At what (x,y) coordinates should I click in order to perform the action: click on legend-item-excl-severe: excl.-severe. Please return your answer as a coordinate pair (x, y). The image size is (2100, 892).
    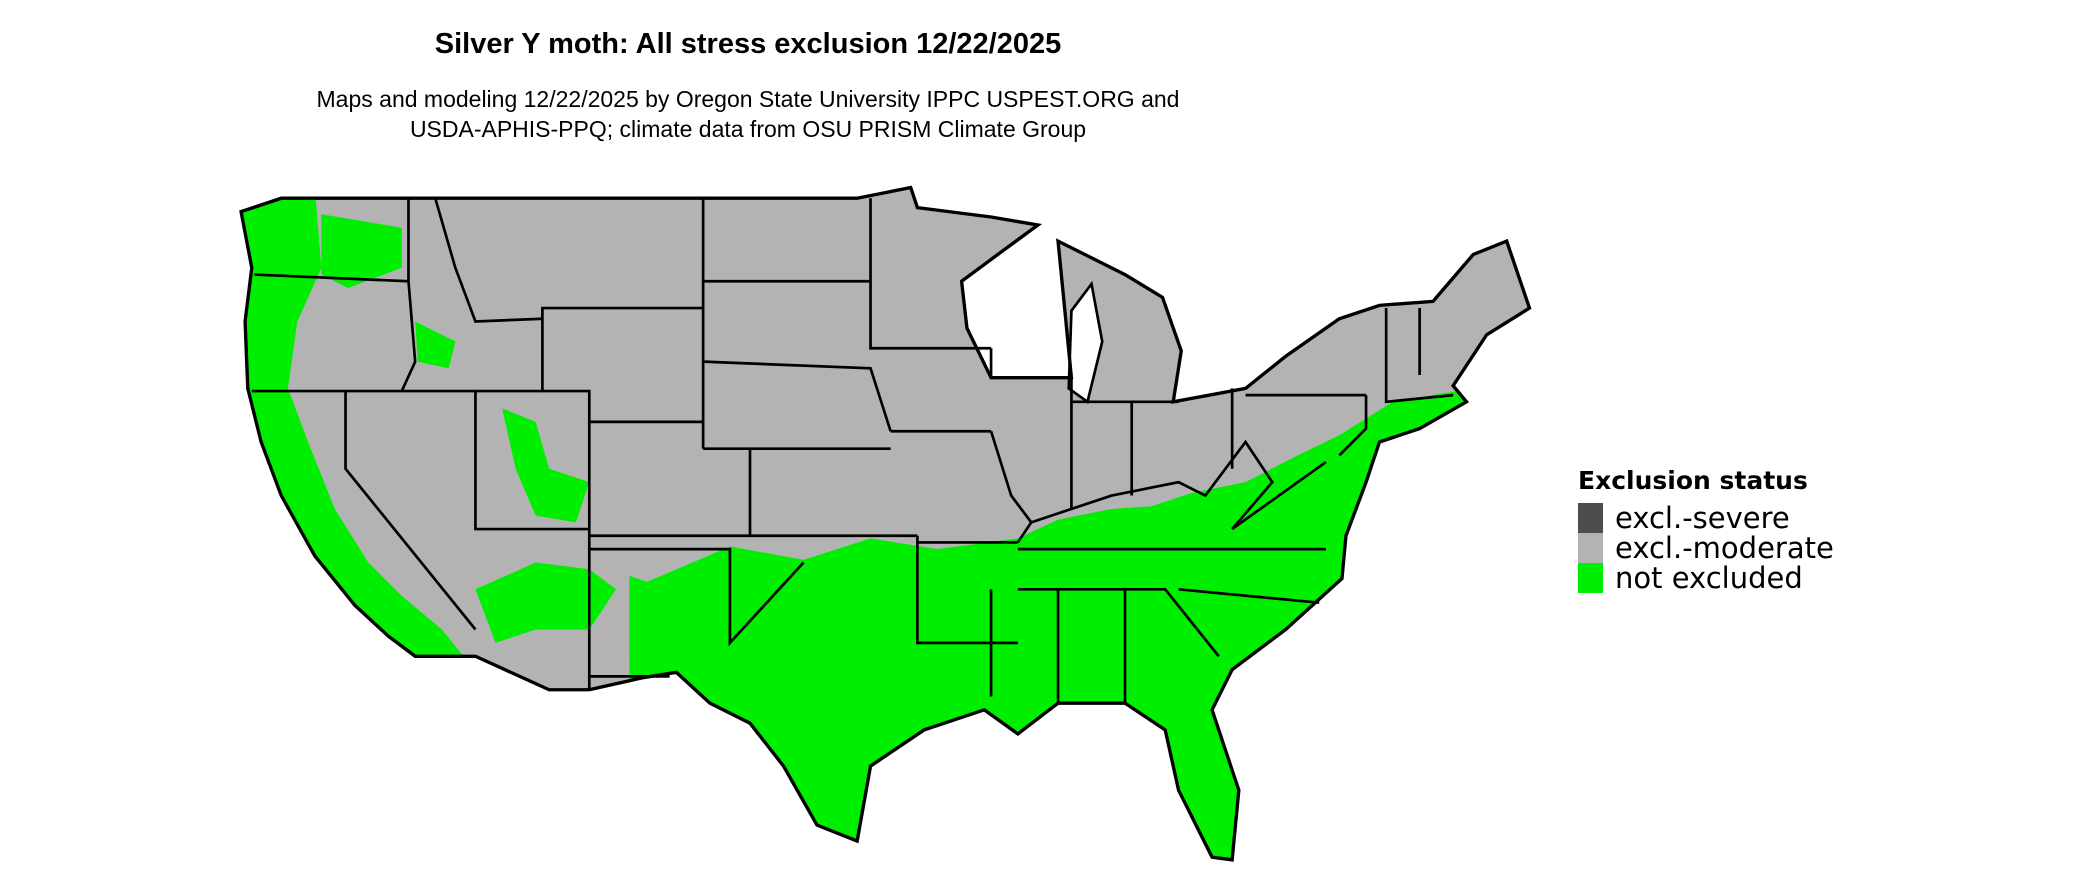
    Looking at the image, I should click on (1706, 518).